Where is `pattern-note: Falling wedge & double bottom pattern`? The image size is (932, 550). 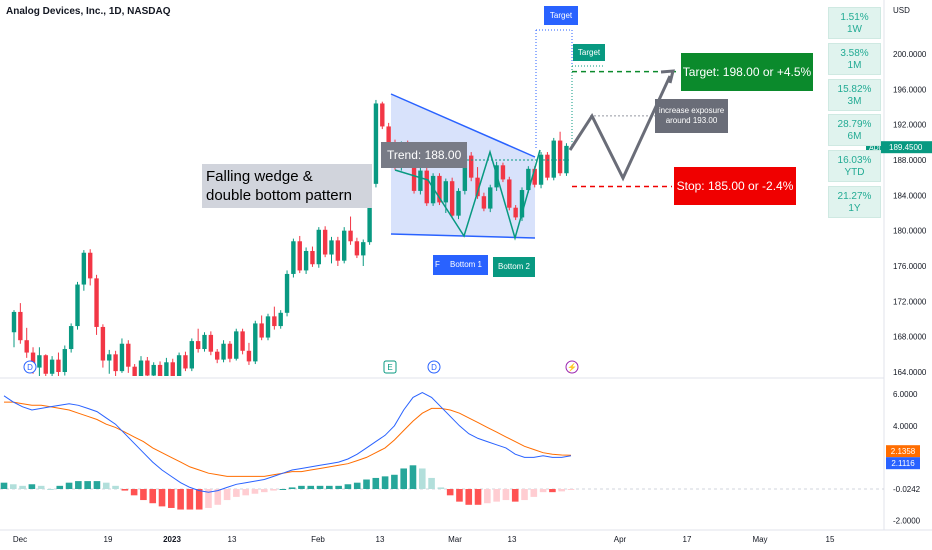
pattern-note: Falling wedge & double bottom pattern is located at coordinates (287, 186).